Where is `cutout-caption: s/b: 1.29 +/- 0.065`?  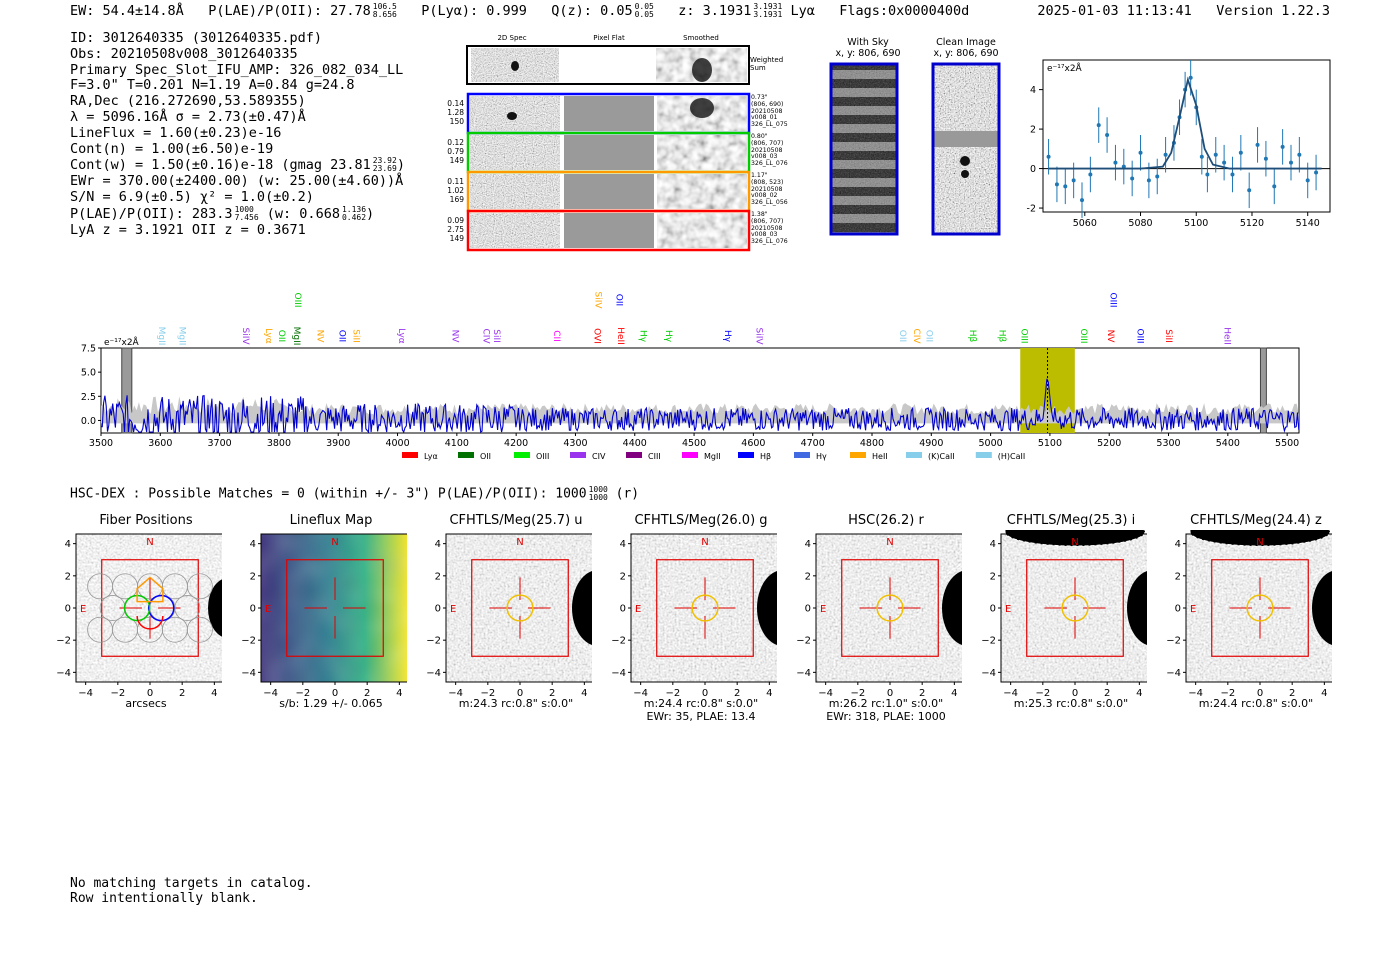
cutout-caption: s/b: 1.29 +/- 0.065 is located at coordinates (331, 703).